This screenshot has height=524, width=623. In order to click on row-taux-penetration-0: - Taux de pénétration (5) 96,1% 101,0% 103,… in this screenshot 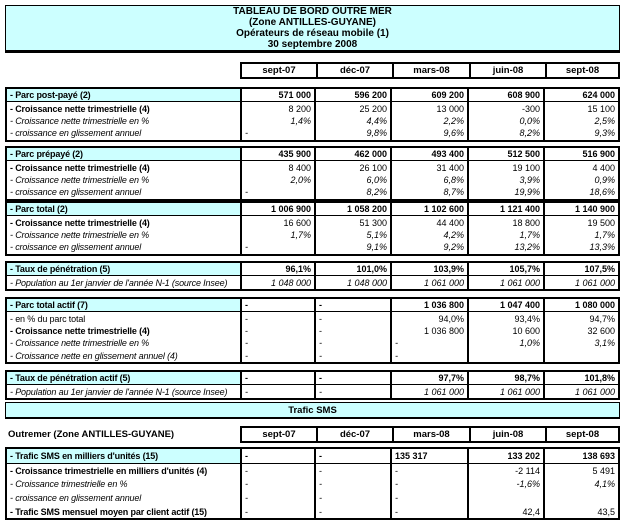, I will do `click(312, 270)`.